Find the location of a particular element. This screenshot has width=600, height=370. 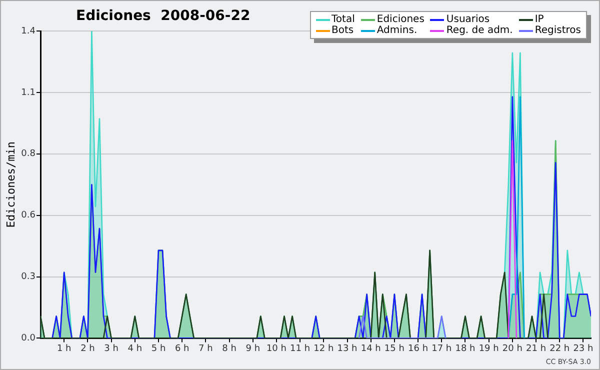

x-tick-label: 7 h is located at coordinates (205, 349).